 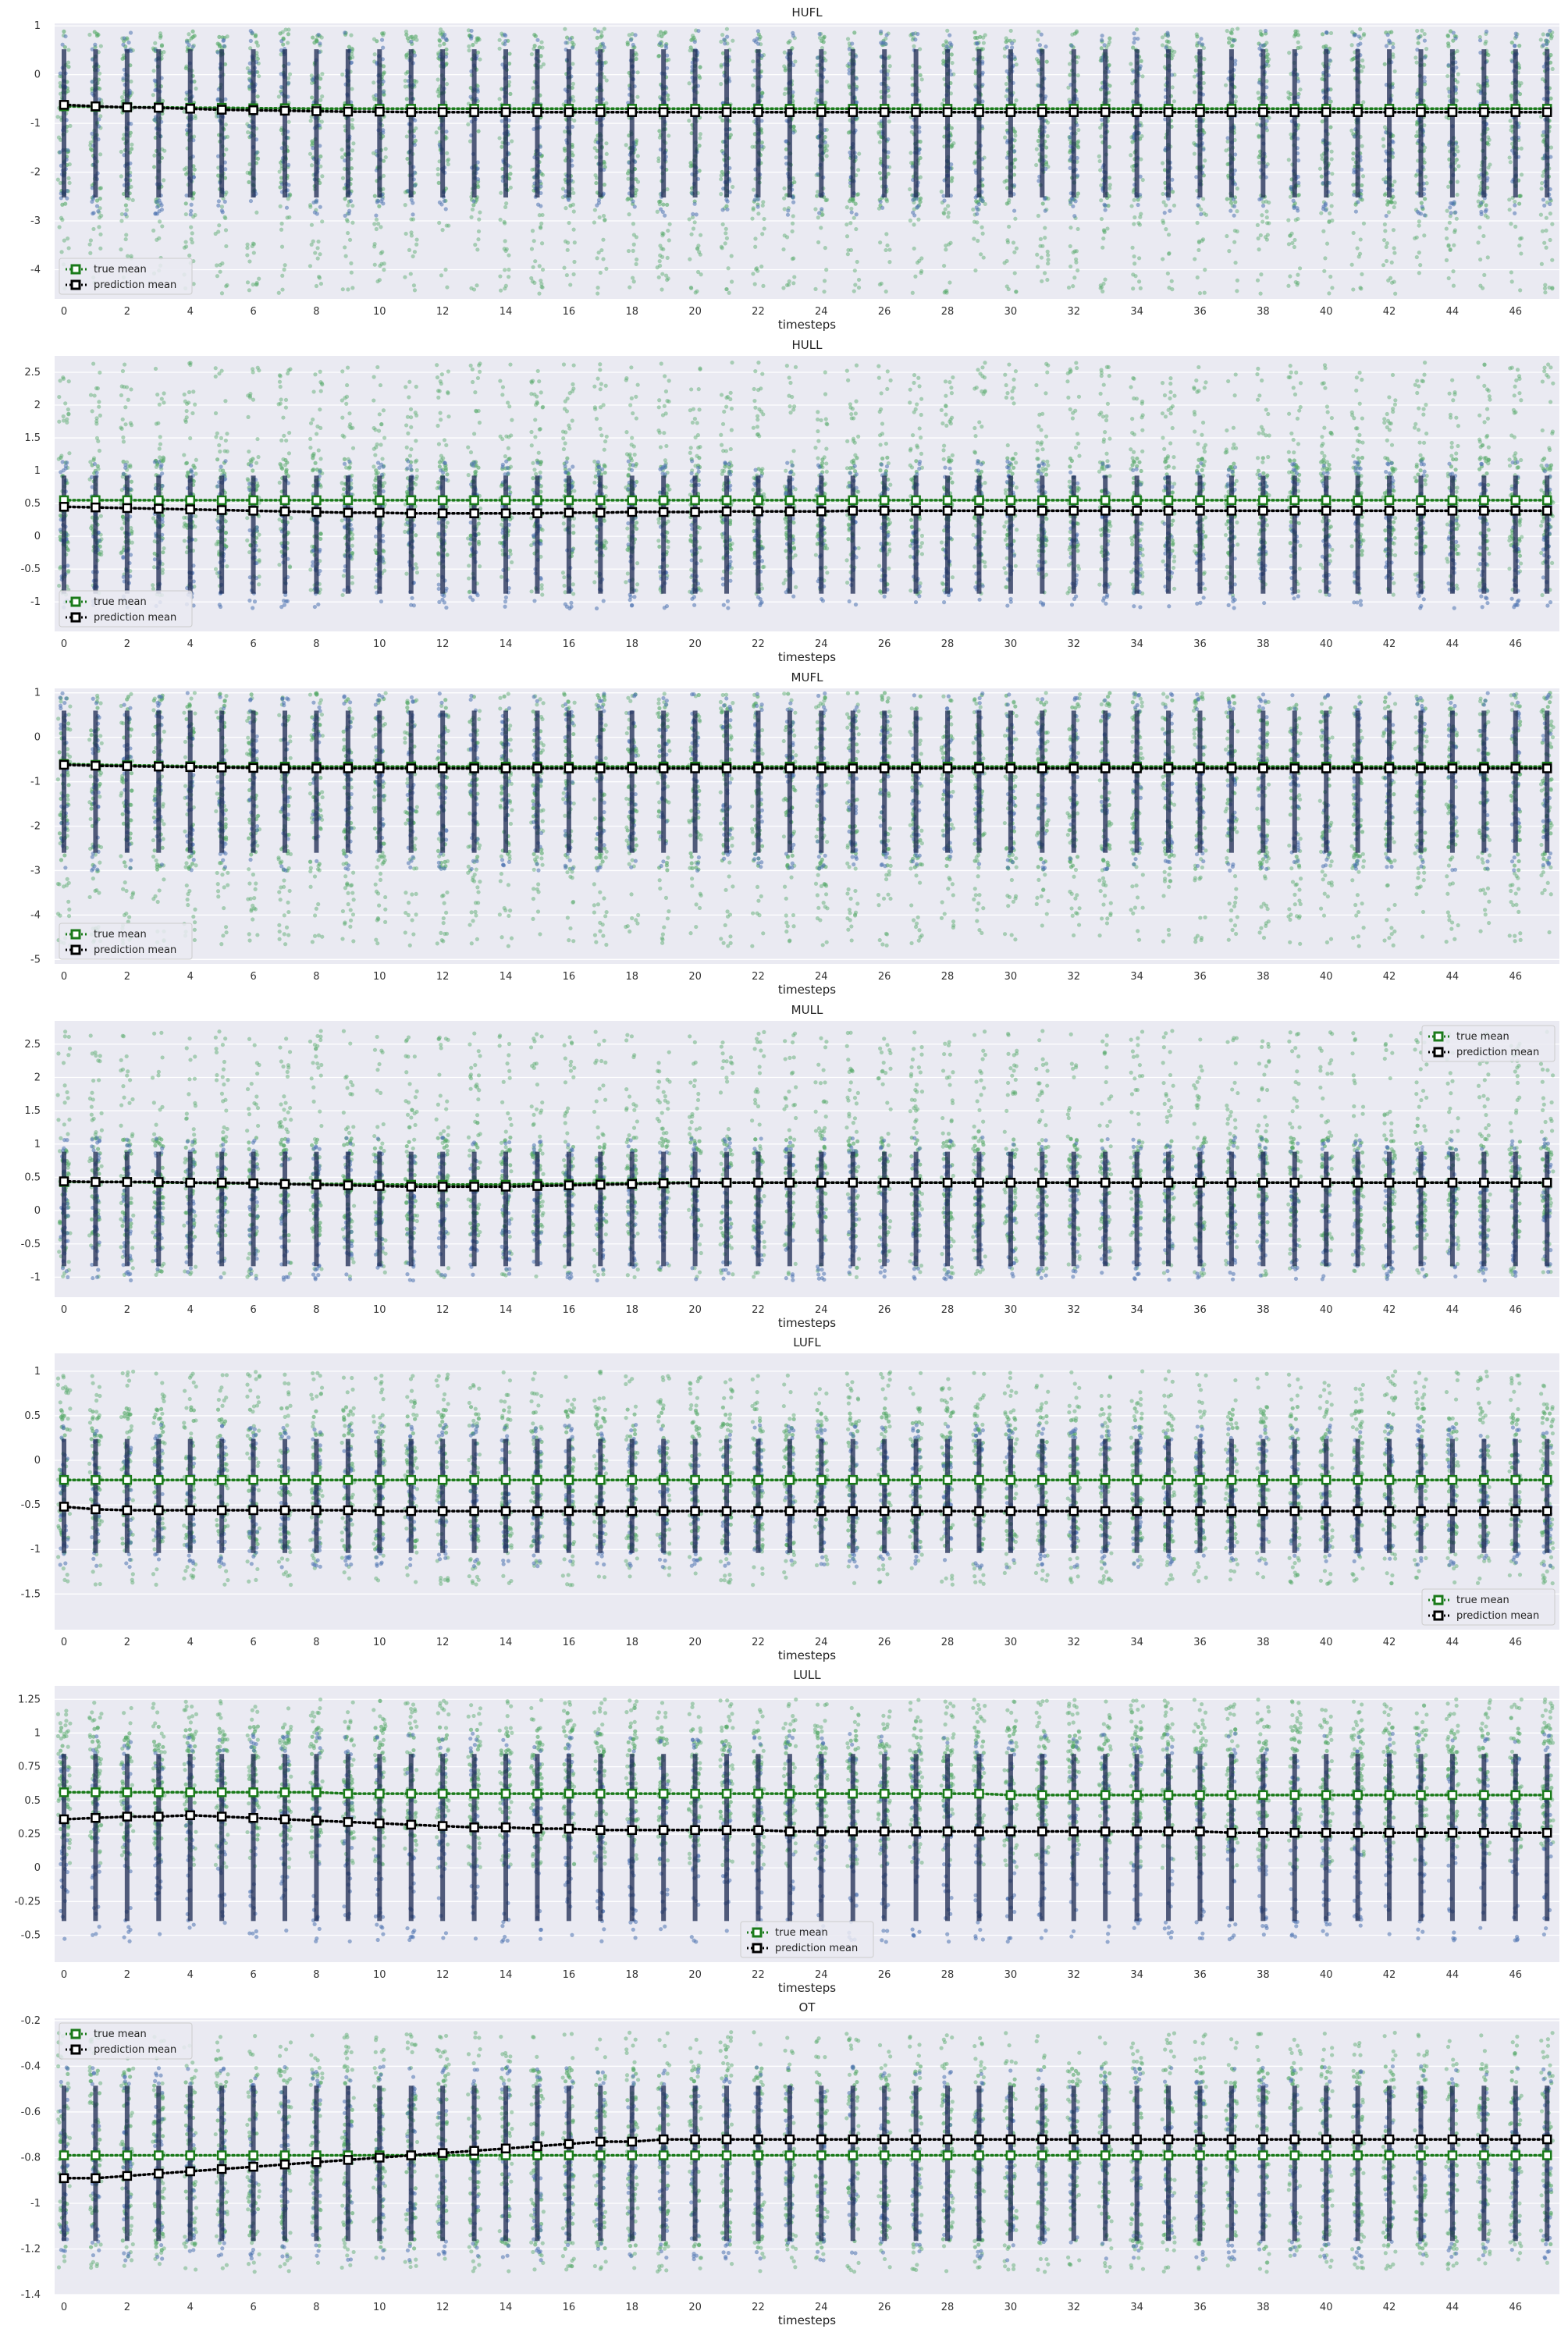 What do you see at coordinates (807, 493) in the screenshot?
I see `plot-area` at bounding box center [807, 493].